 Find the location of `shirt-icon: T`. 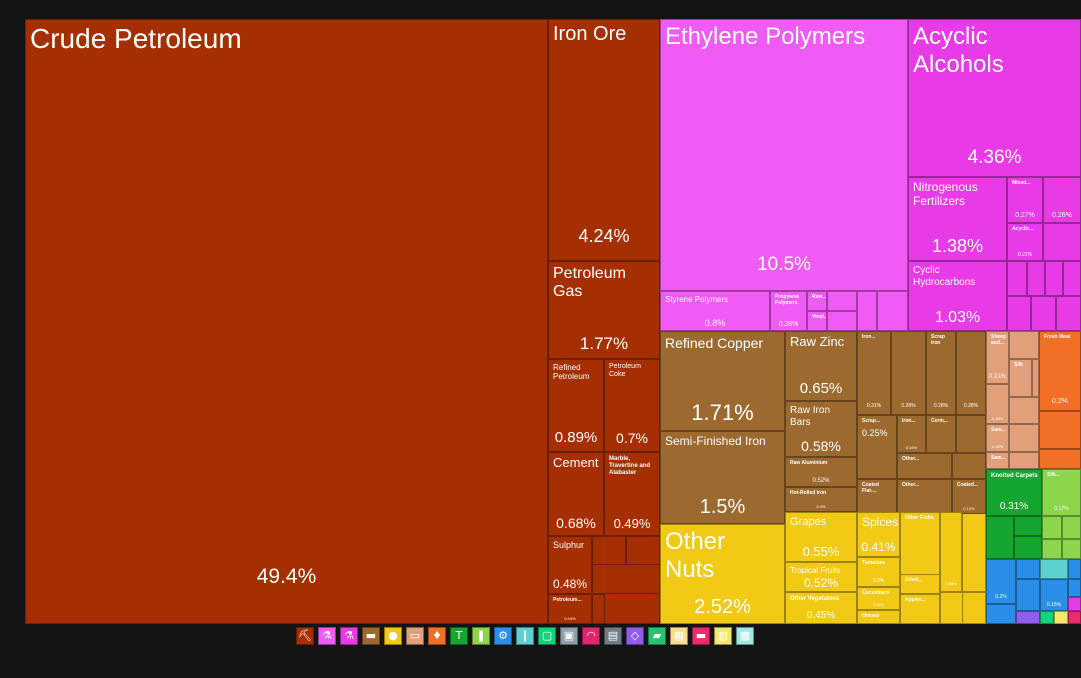

shirt-icon: T is located at coordinates (459, 636).